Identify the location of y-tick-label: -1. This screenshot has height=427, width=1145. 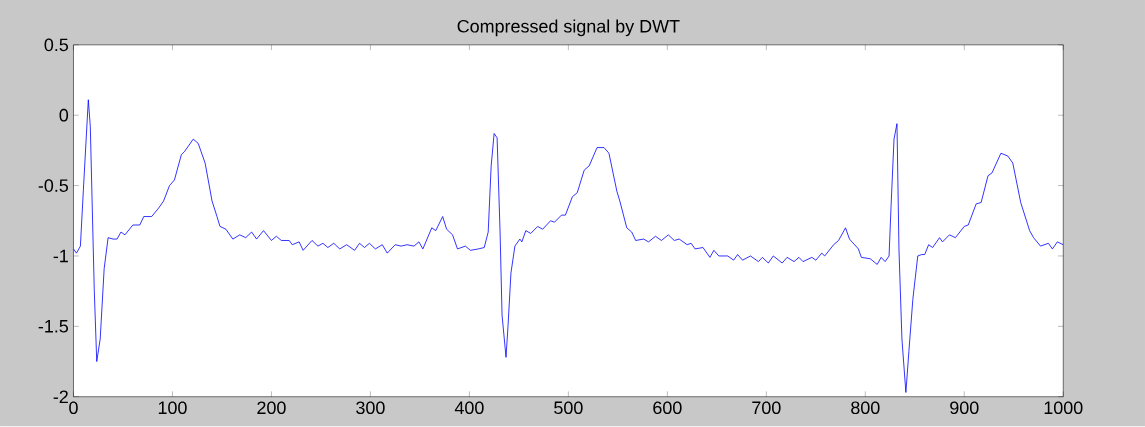
(60, 256).